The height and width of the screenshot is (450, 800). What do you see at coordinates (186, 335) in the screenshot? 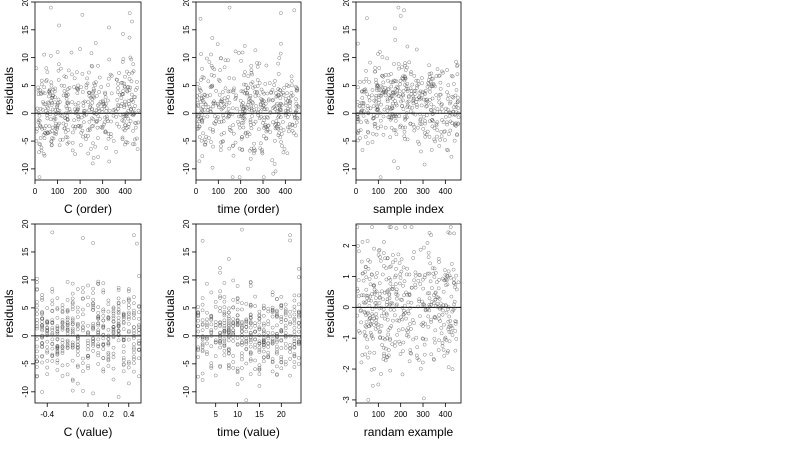
I see `y-tick-label: 0` at bounding box center [186, 335].